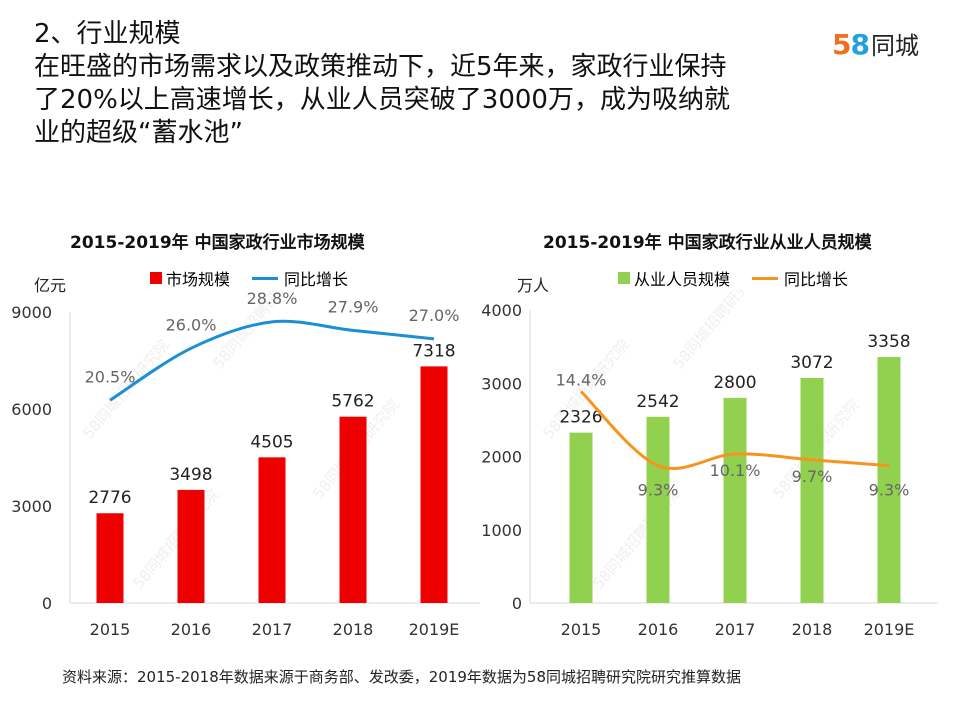 Image resolution: width=960 pixels, height=720 pixels. What do you see at coordinates (191, 324) in the screenshot?
I see `growth-value-label: 26.0%` at bounding box center [191, 324].